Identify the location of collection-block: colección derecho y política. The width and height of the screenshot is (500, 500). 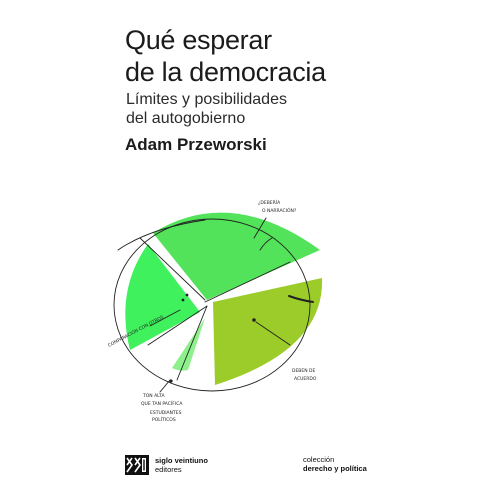
(335, 464).